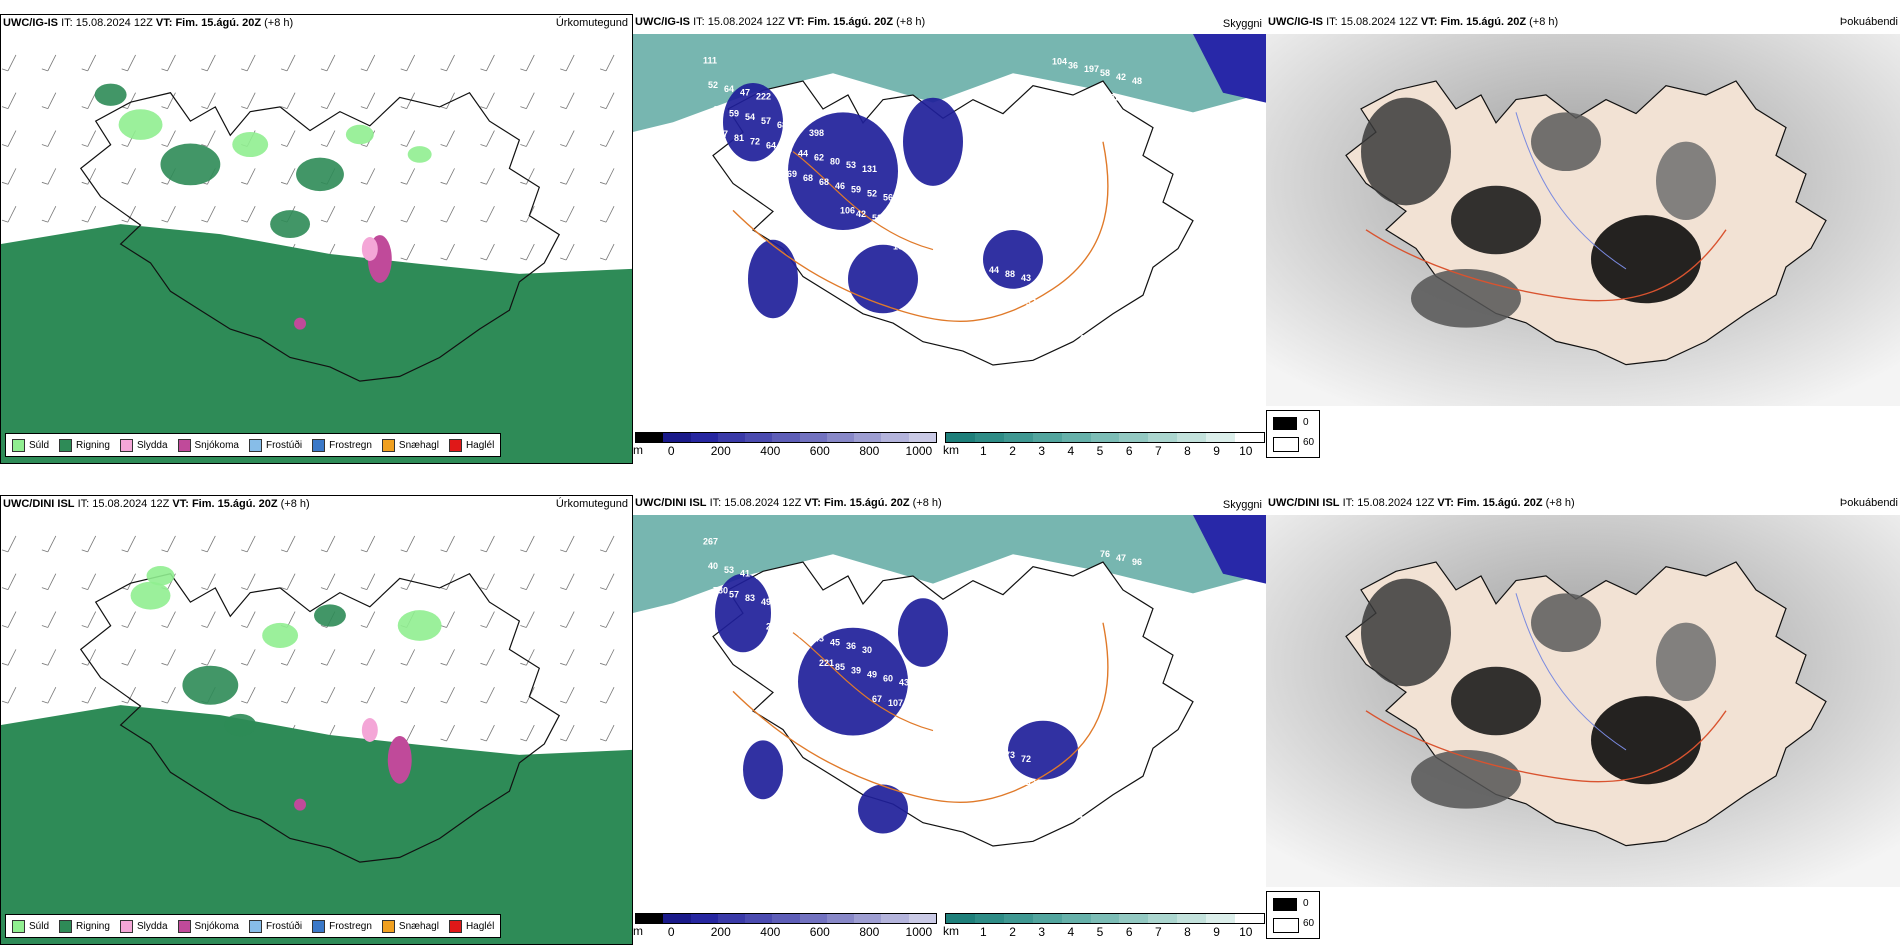  What do you see at coordinates (275, 445) in the screenshot?
I see `legend-item: Frostúði` at bounding box center [275, 445].